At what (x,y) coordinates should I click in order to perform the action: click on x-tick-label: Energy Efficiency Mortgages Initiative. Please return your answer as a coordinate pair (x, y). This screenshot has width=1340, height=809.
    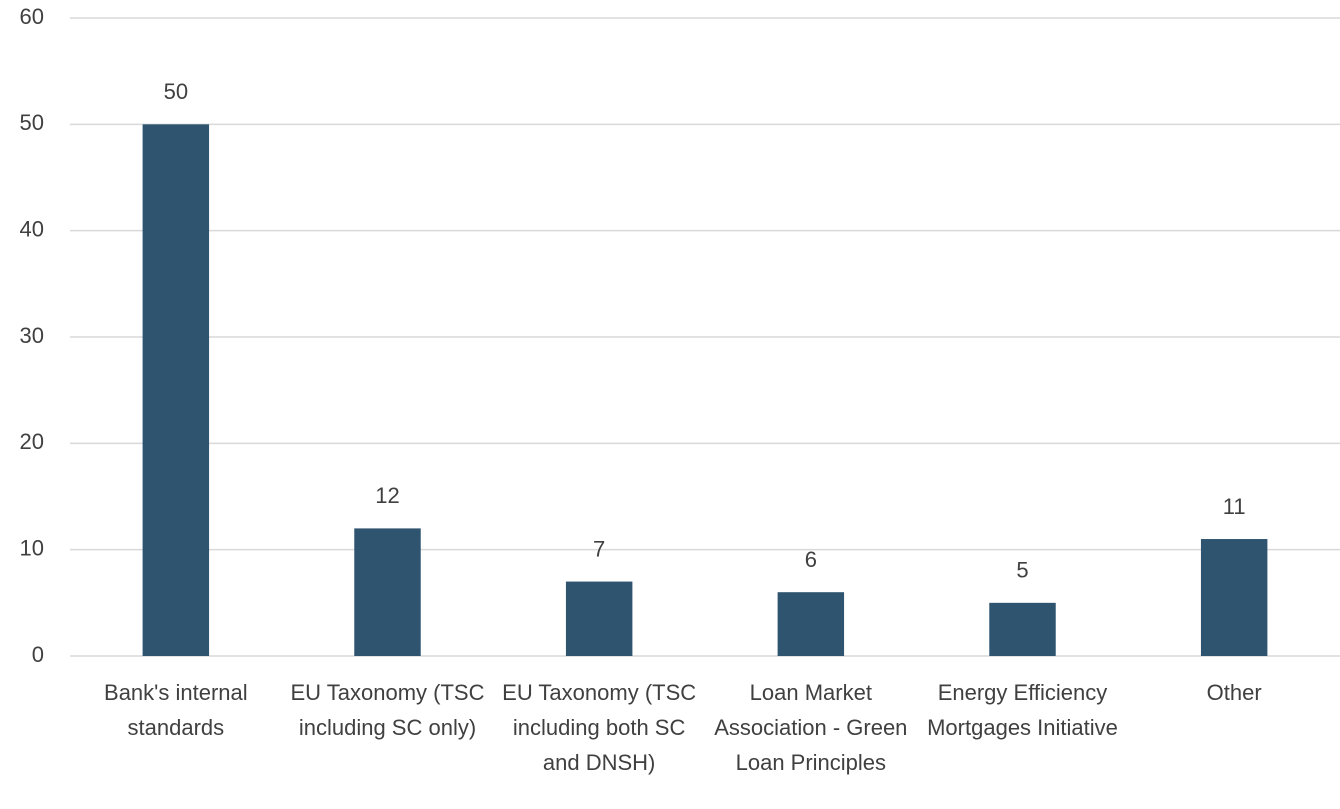
    Looking at the image, I should click on (1022, 710).